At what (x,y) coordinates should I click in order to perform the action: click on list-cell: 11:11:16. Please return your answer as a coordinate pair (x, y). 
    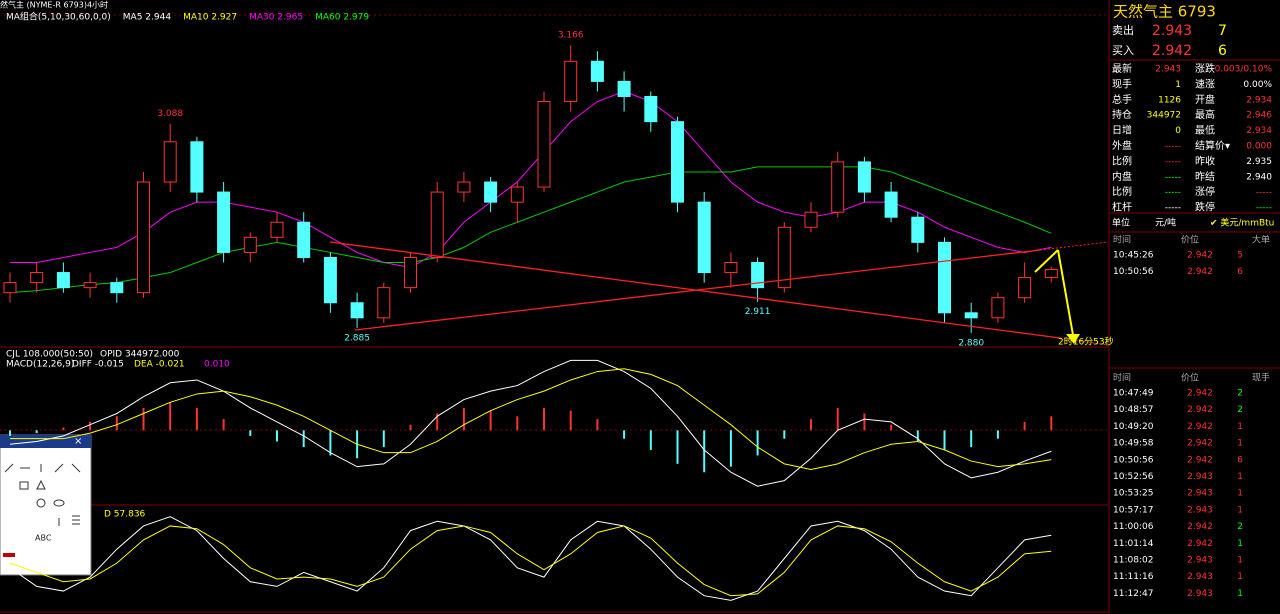
    Looking at the image, I should click on (1133, 577).